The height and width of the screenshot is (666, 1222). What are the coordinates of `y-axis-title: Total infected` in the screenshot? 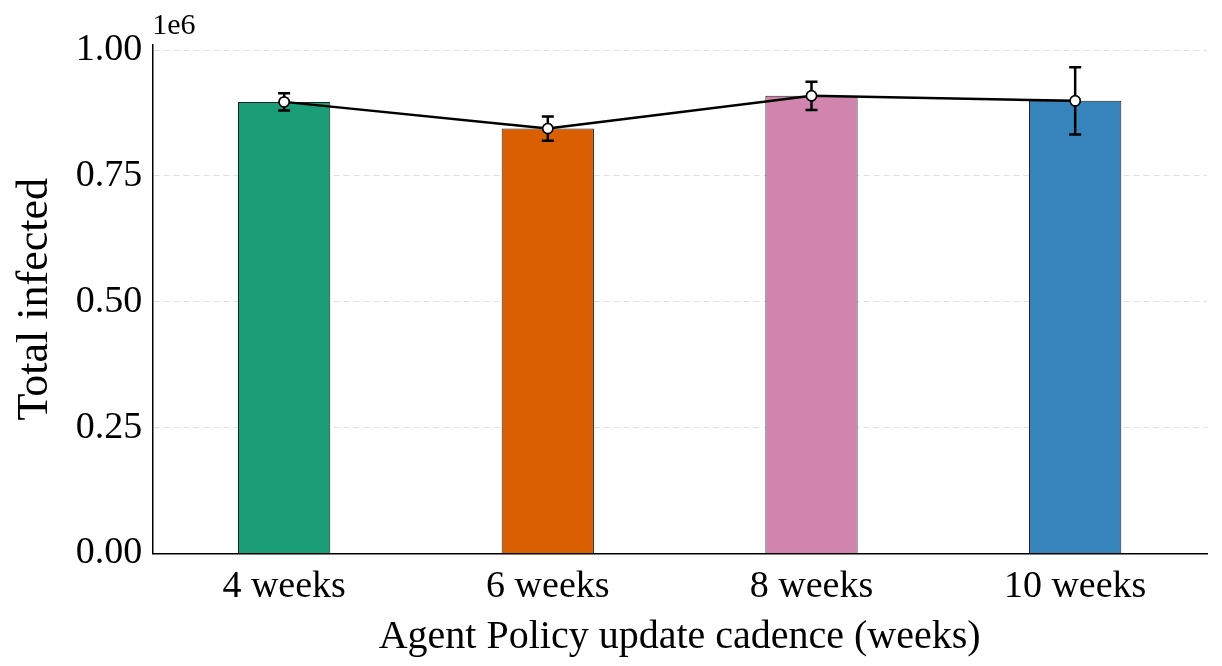 It's located at (32, 299).